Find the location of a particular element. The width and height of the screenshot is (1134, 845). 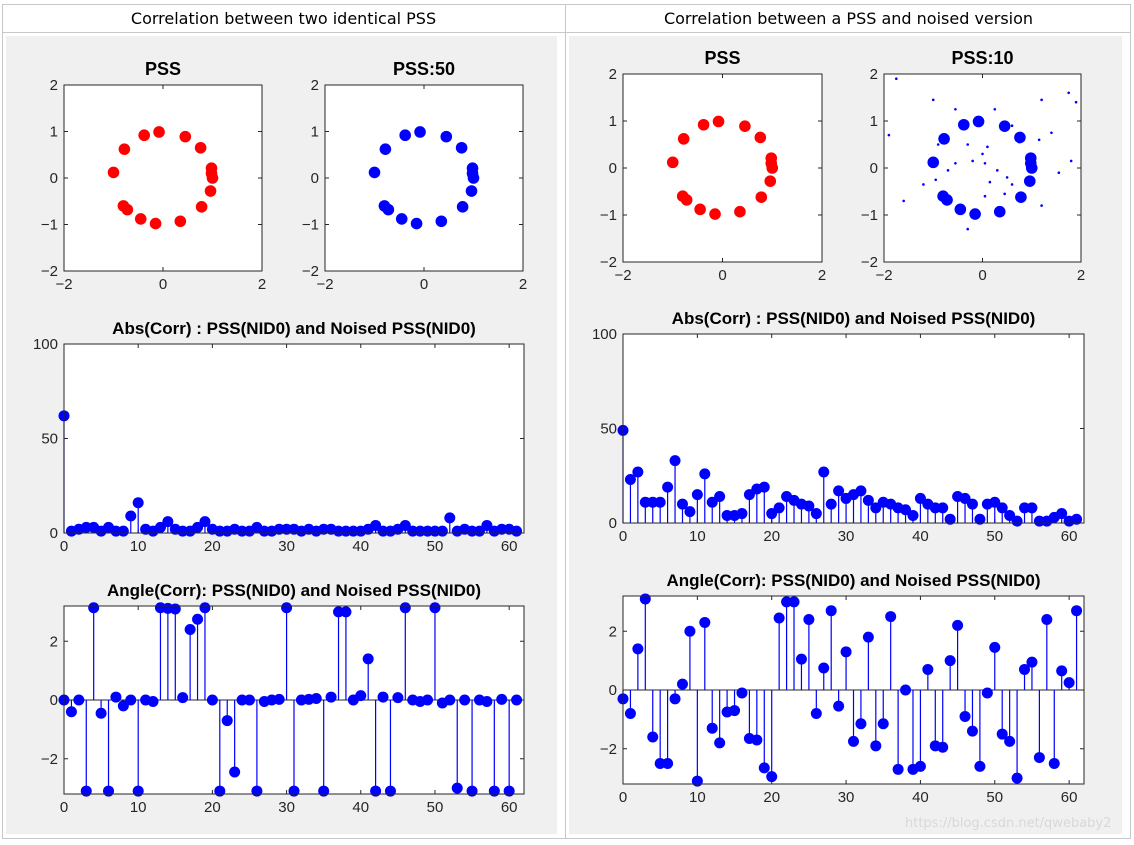

x-tick-label: 0 is located at coordinates (722, 275).